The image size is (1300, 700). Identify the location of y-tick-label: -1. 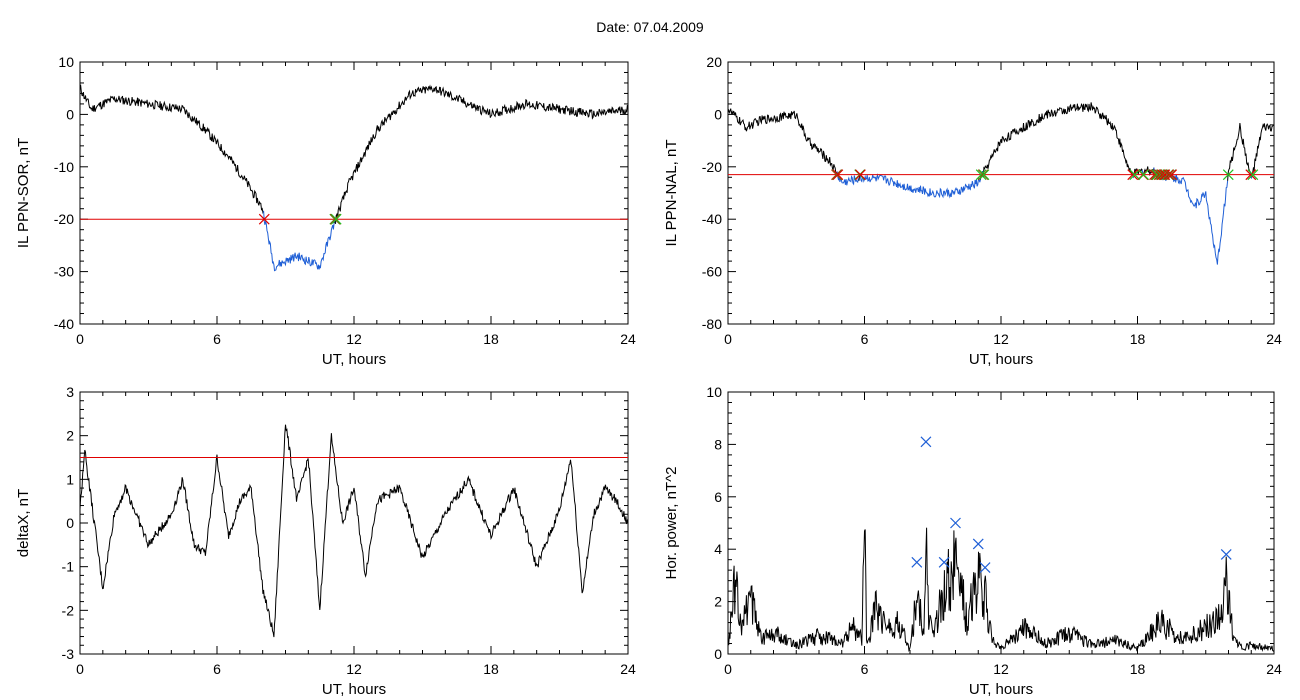
(68, 567).